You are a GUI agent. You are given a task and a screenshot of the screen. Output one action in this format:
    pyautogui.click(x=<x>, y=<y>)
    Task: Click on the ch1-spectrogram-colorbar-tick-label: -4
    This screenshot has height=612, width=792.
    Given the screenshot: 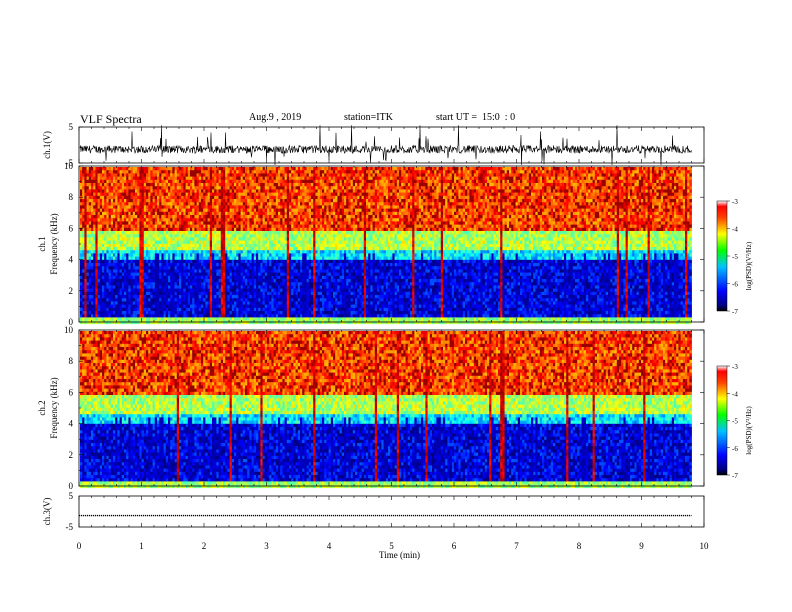 What is the action you would take?
    pyautogui.click(x=735, y=230)
    